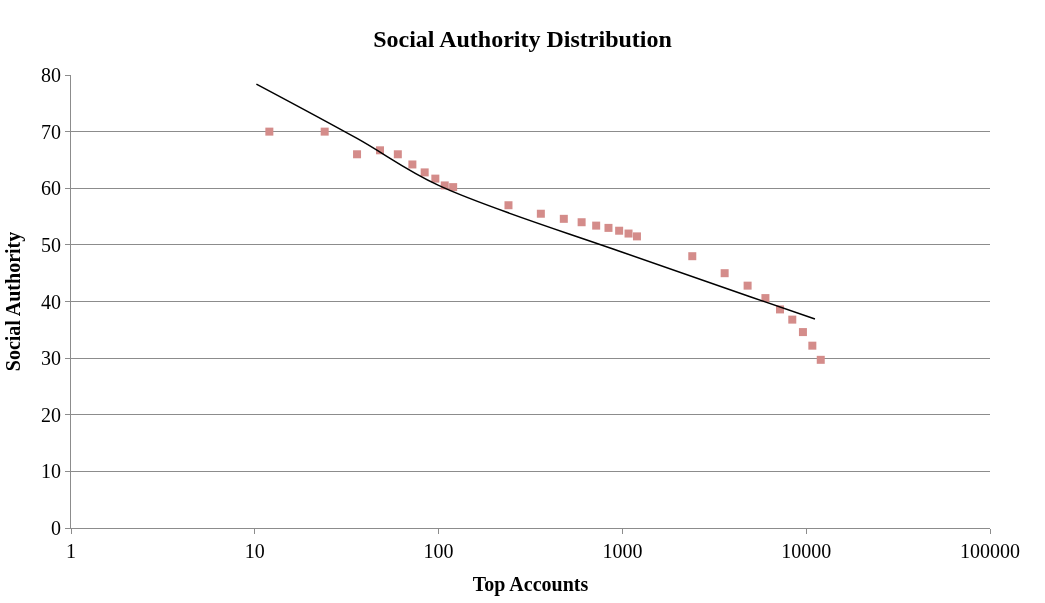  What do you see at coordinates (806, 551) in the screenshot?
I see `x-tick-label: 10000` at bounding box center [806, 551].